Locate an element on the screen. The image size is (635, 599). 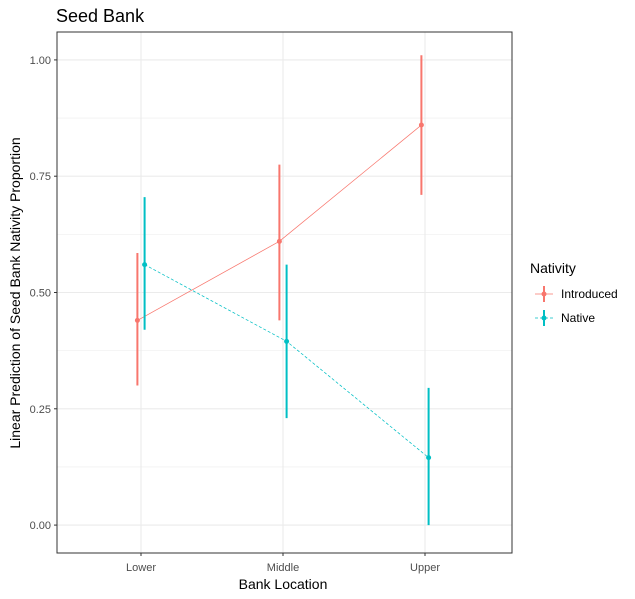
x-axis: Lower Middle Upper is located at coordinates (283, 563).